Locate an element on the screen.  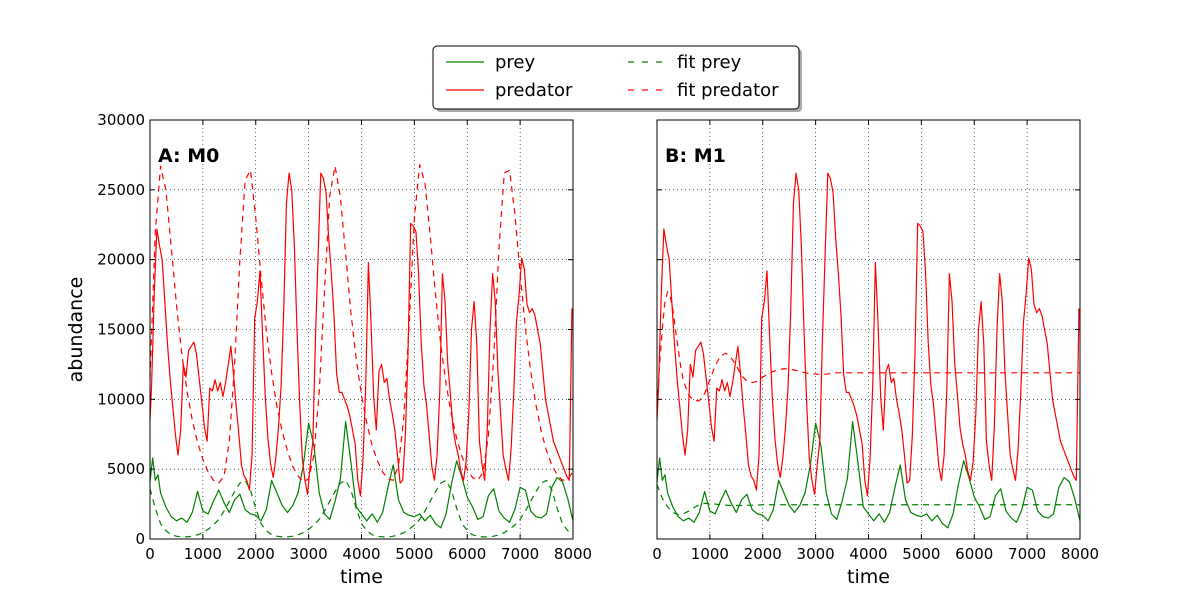
legend-label-predator: predator is located at coordinates (534, 90).